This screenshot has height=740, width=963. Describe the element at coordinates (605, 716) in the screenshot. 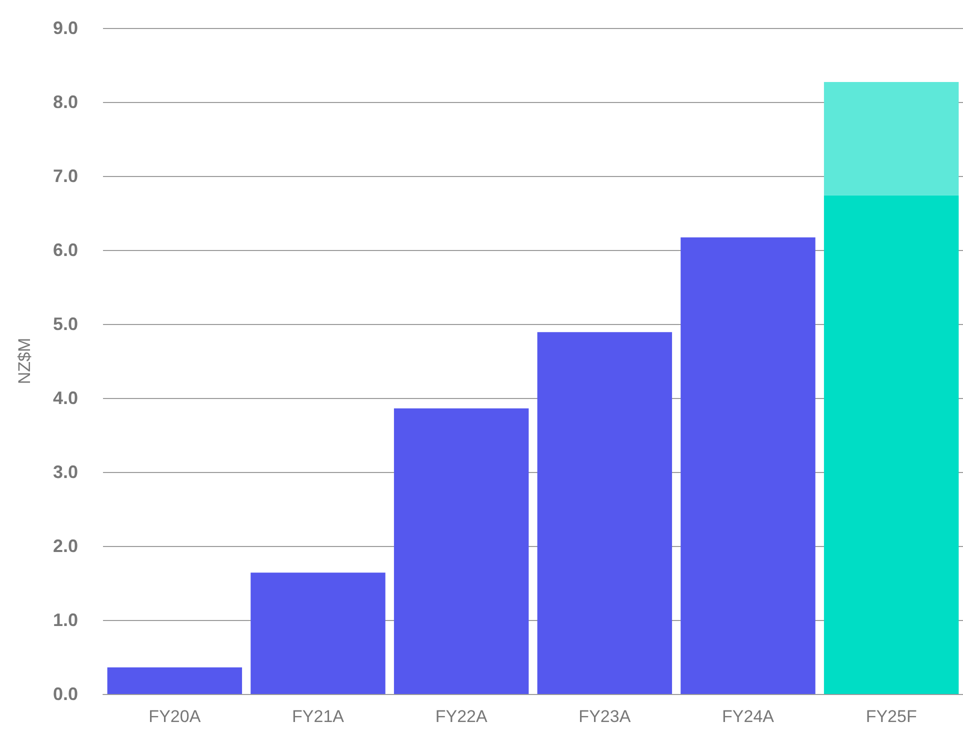

I see `x-tick-label: FY23A` at that location.